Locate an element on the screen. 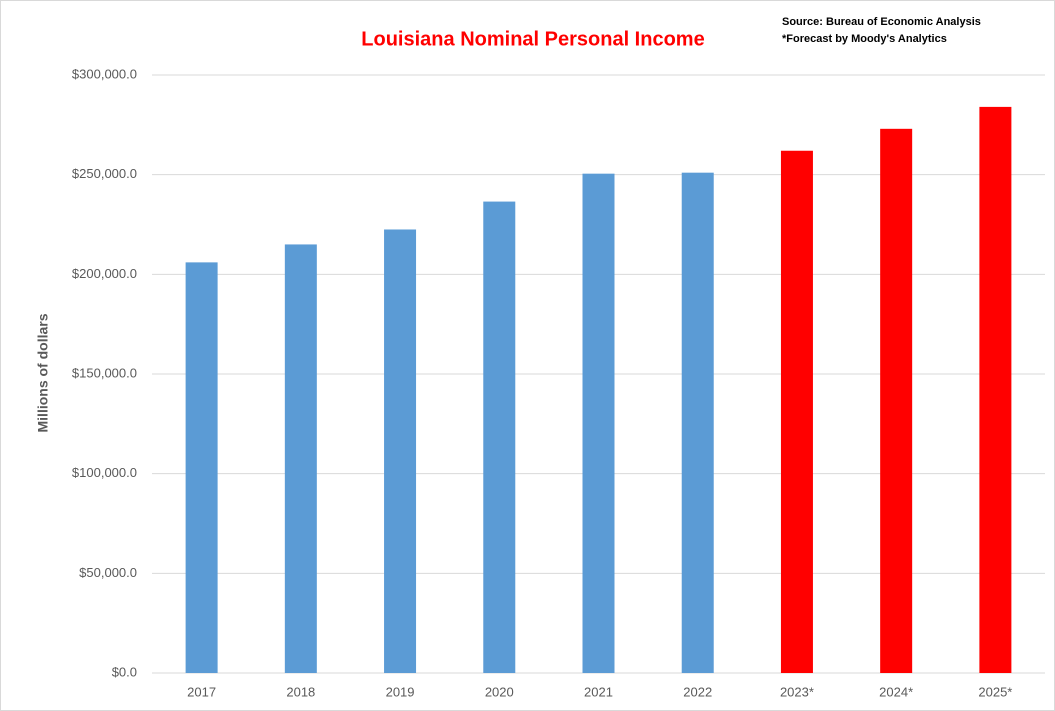 Image resolution: width=1055 pixels, height=711 pixels. x-tick-label: 2023* is located at coordinates (797, 691).